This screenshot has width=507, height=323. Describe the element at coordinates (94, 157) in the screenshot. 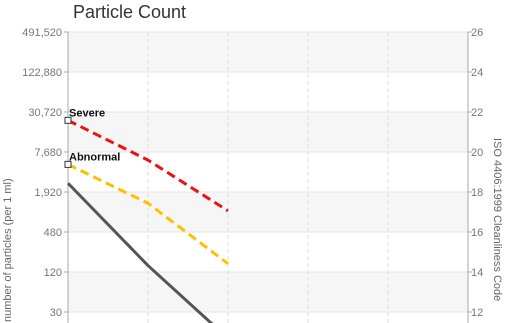

I see `annotation-label-1: Abnormal` at that location.